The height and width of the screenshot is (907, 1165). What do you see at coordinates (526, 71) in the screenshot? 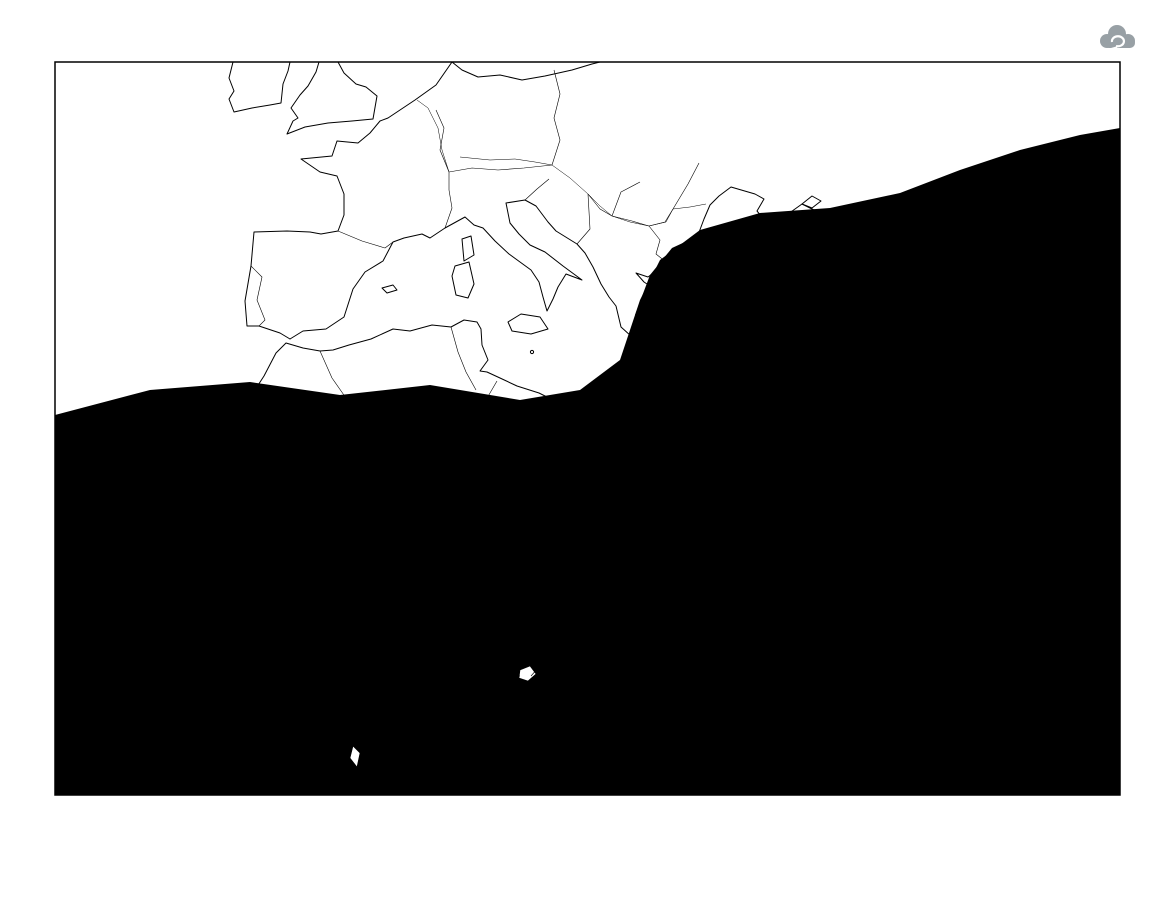
I see `coastline-baltic` at bounding box center [526, 71].